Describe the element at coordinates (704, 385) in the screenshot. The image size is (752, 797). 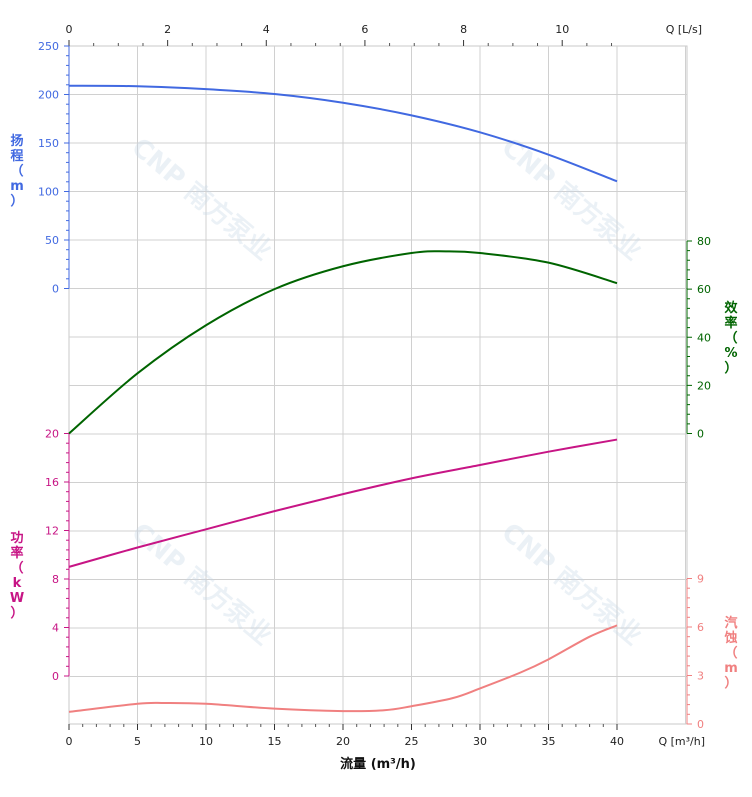
I see `efficiency-tick-label: 20` at that location.